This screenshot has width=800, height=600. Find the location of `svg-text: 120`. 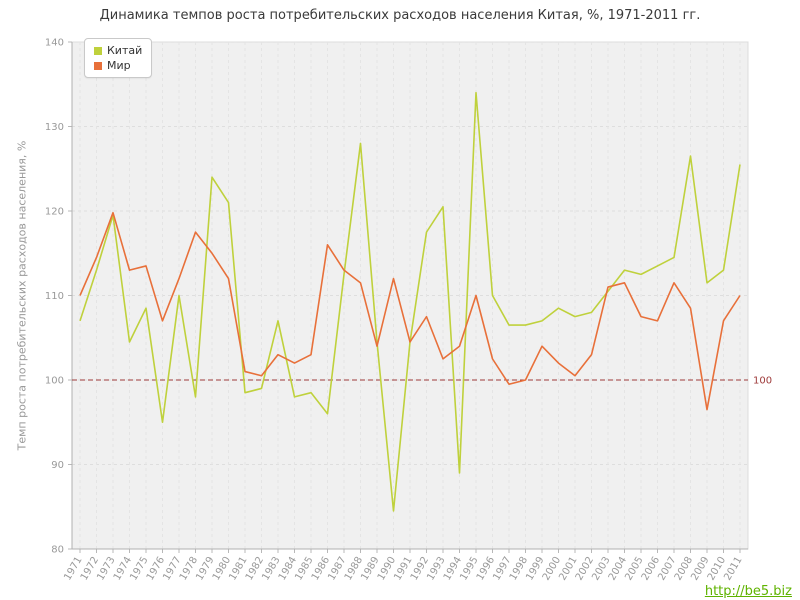

svg-text: 120 is located at coordinates (54, 212).